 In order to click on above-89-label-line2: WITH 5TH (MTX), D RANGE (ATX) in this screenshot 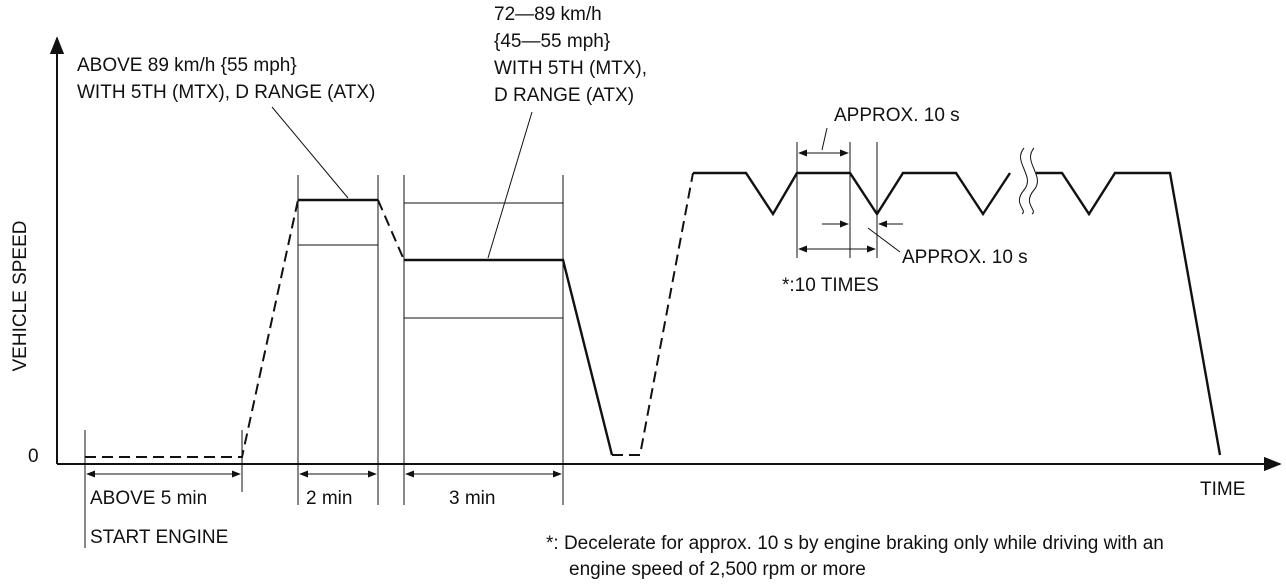, I will do `click(226, 92)`.